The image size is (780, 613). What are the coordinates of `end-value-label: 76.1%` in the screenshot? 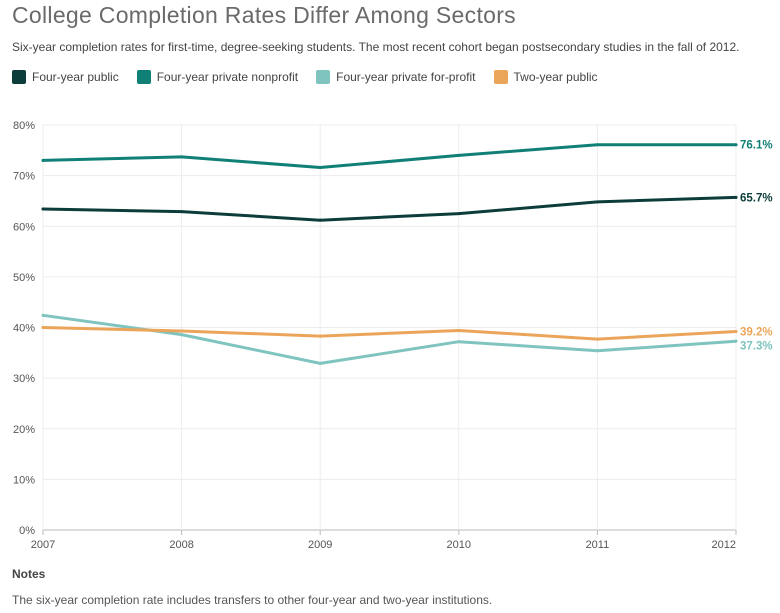 It's located at (756, 146).